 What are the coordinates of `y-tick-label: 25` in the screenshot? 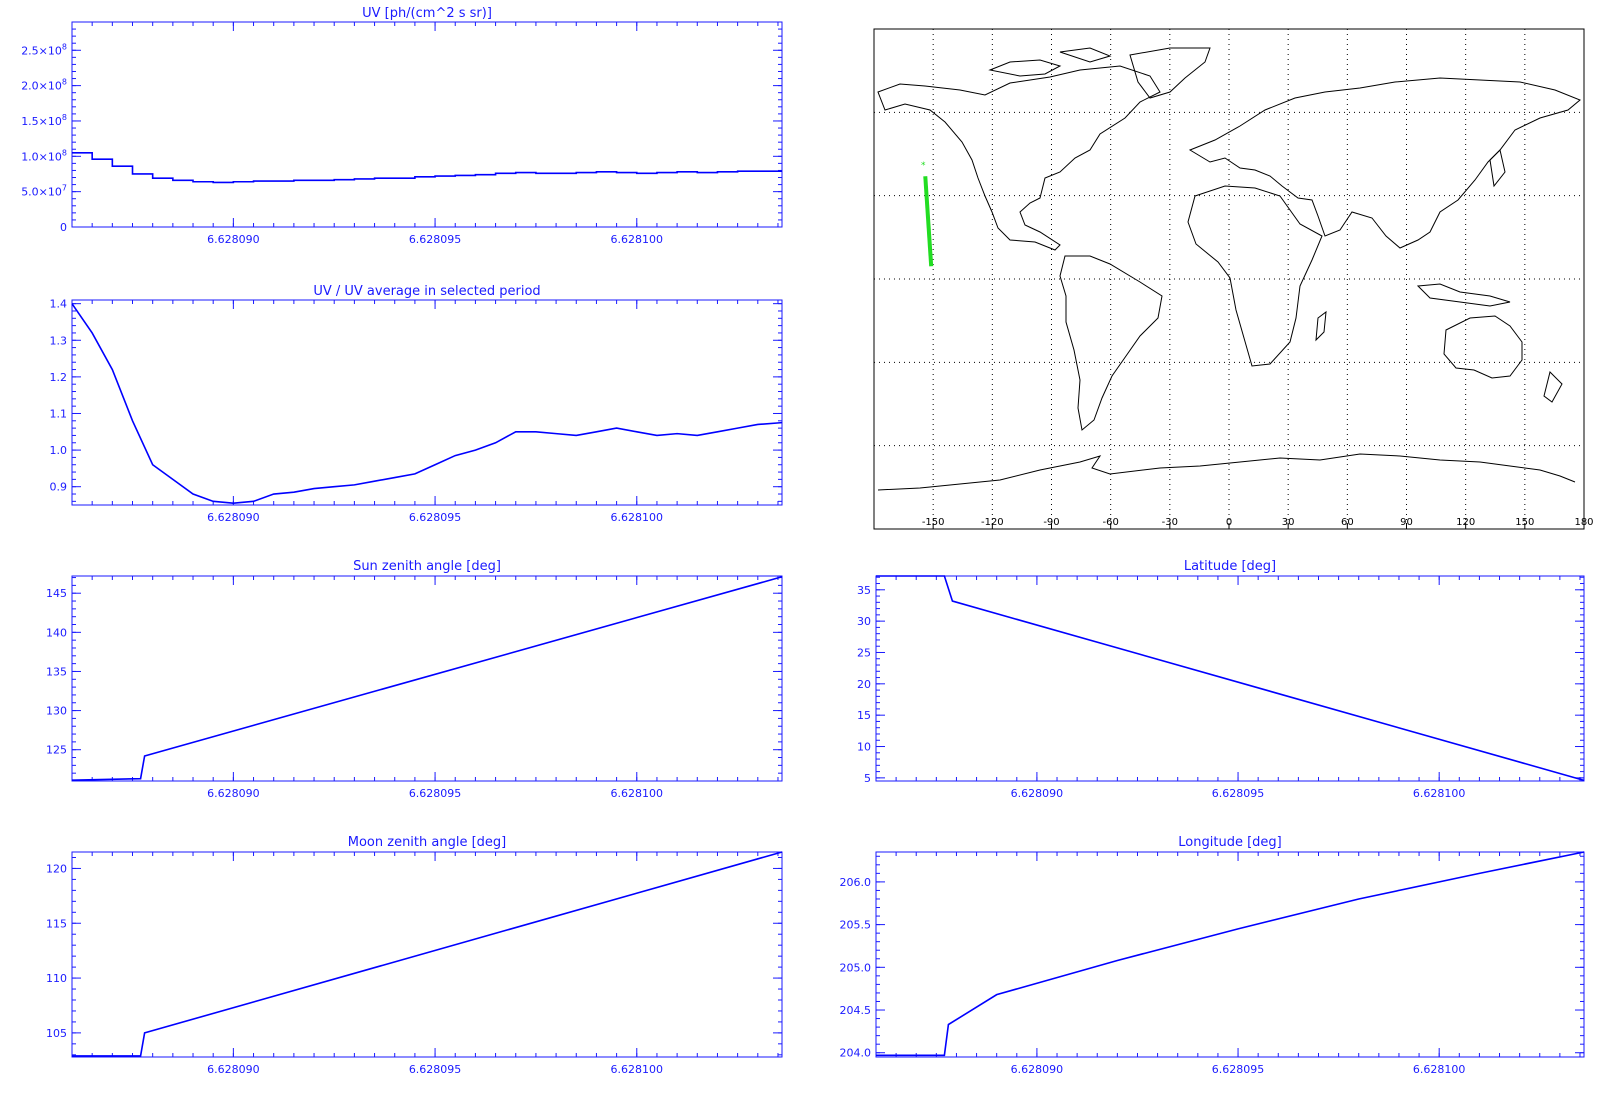 It's located at (864, 652).